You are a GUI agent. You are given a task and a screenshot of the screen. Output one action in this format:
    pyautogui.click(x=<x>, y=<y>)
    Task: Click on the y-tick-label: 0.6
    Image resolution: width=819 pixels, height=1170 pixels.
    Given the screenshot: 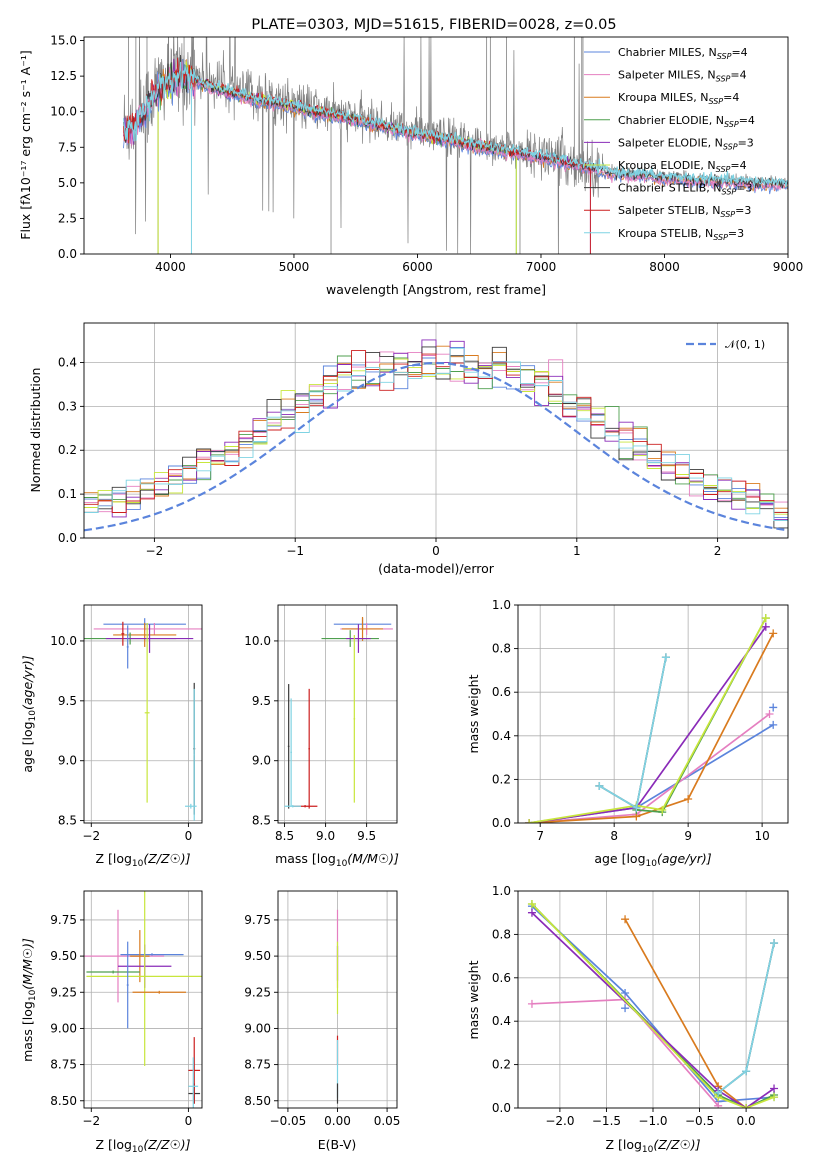 What is the action you would take?
    pyautogui.click(x=501, y=692)
    